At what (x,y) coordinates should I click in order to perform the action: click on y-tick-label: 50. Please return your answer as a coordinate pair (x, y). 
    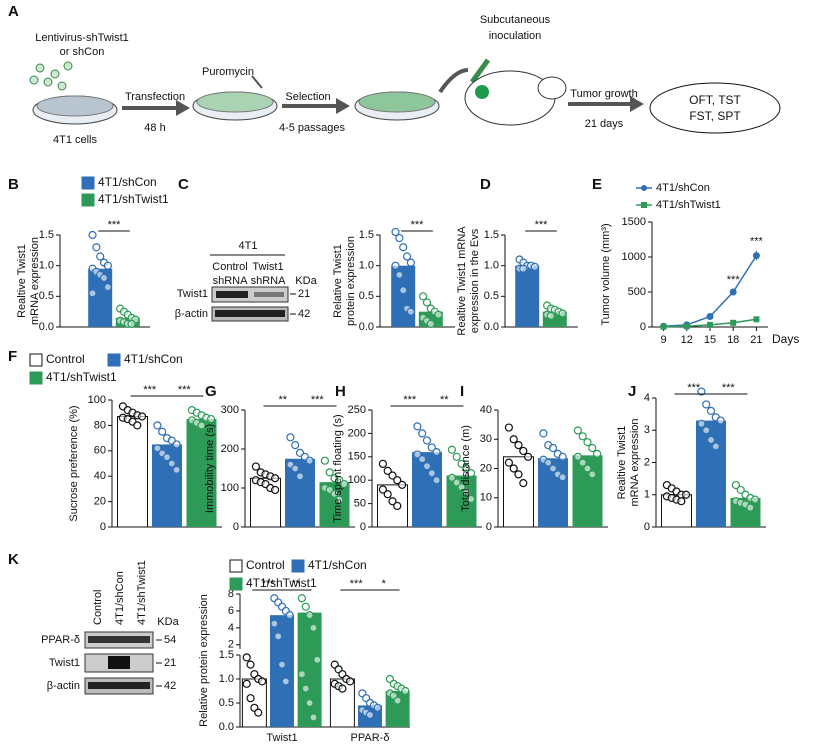
    Looking at the image, I should click on (360, 504).